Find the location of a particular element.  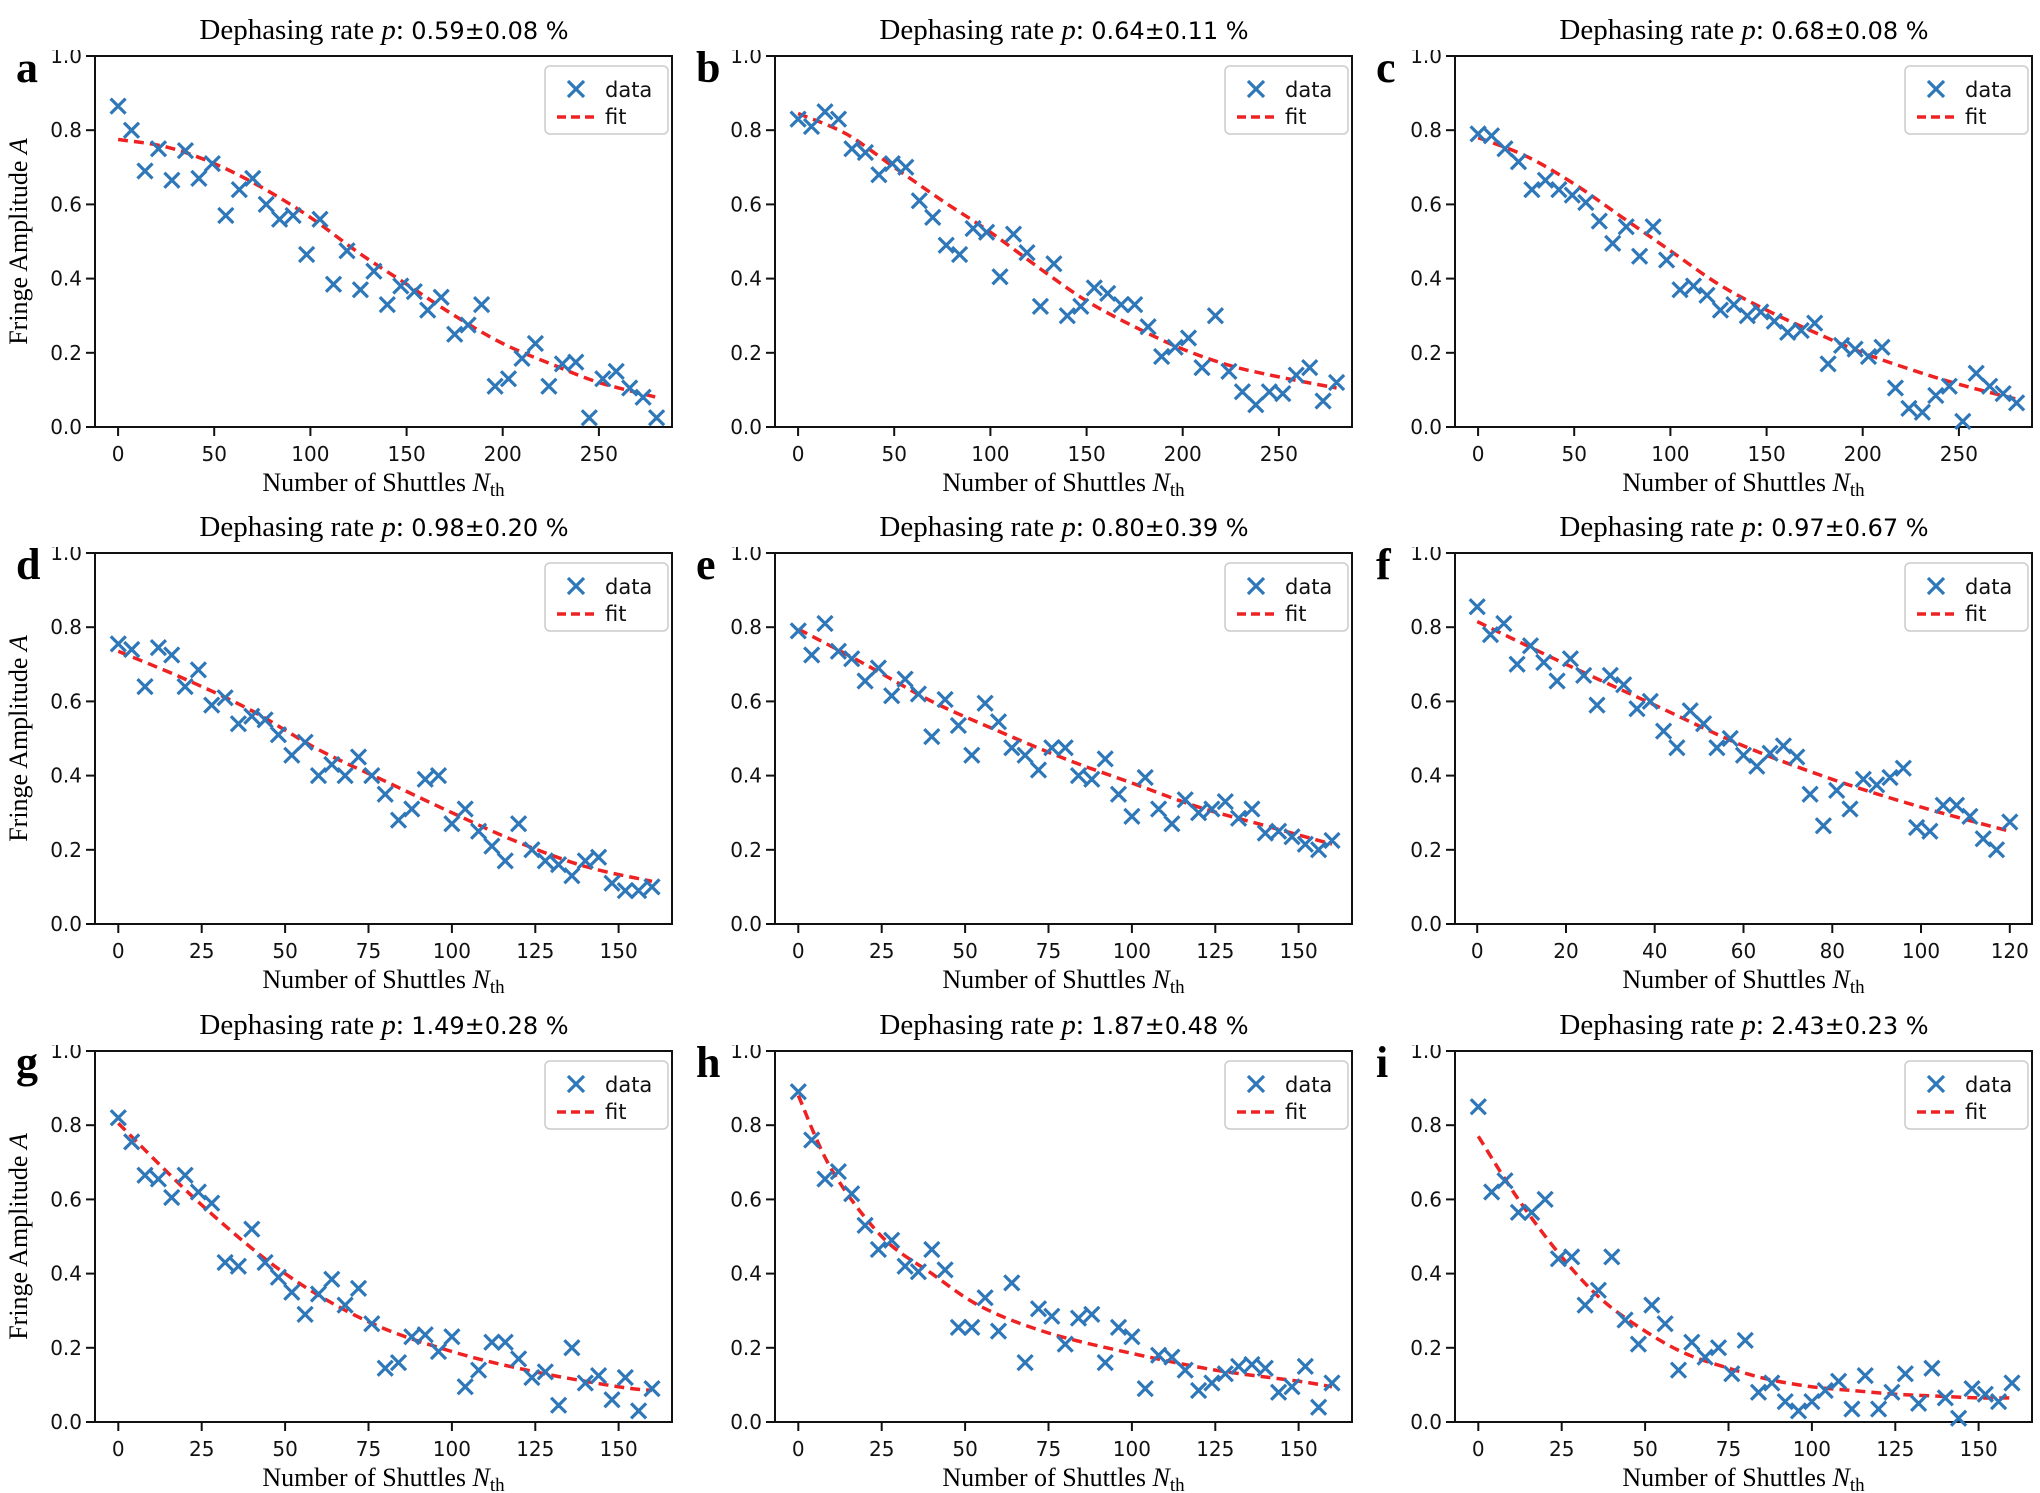

panel-letter: e is located at coordinates (706, 564).